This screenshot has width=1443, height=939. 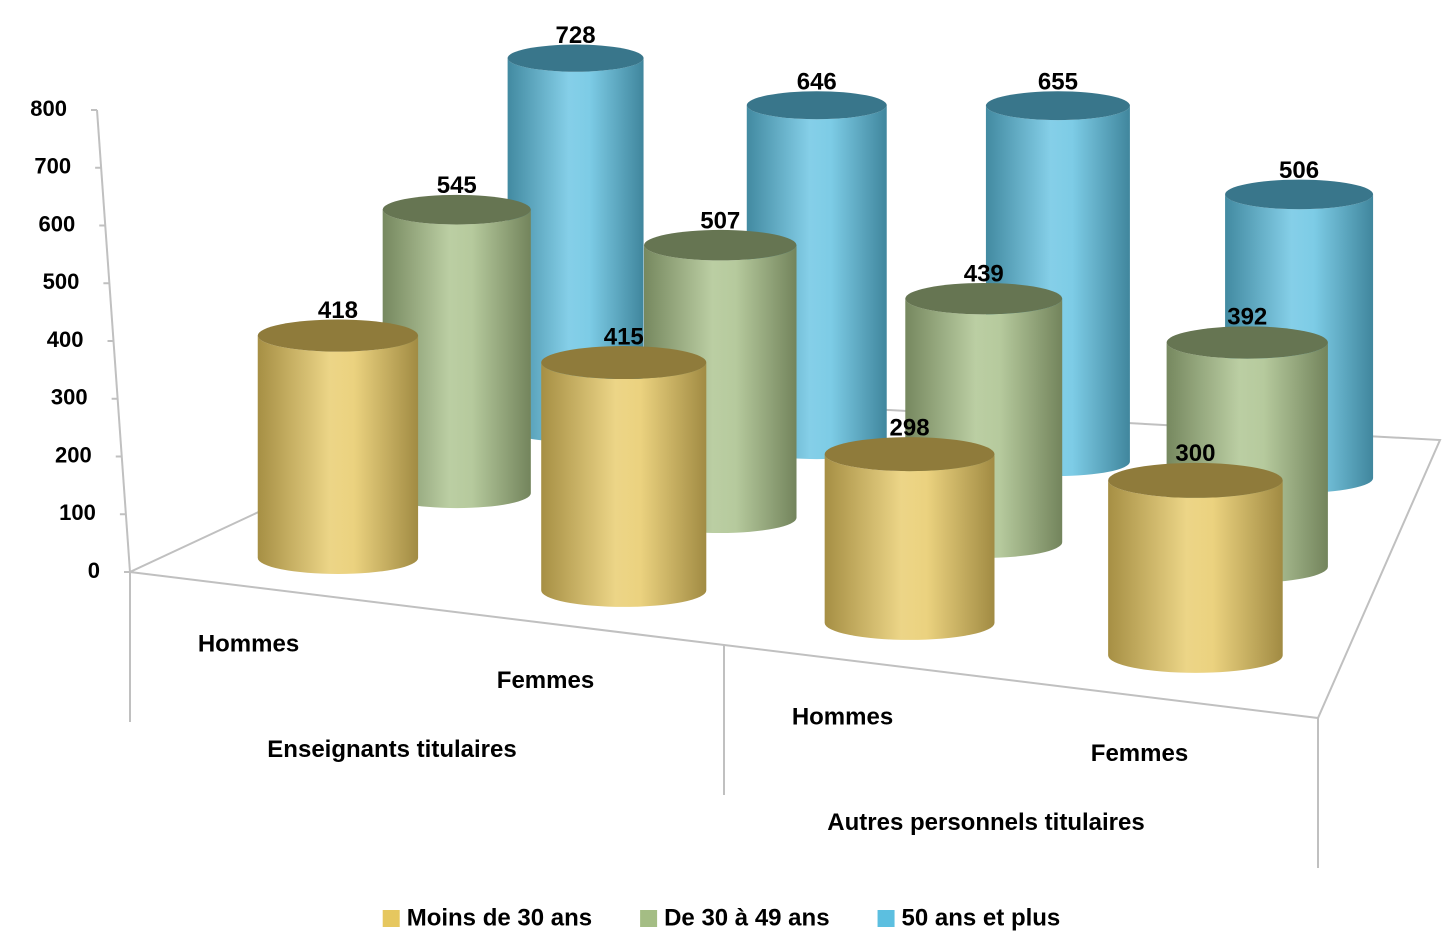 What do you see at coordinates (48, 108) in the screenshot?
I see `y-tick-label: 800` at bounding box center [48, 108].